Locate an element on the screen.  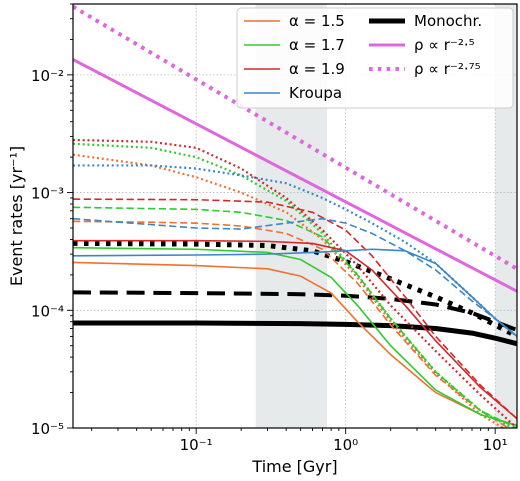
y-tick-label-2: 10⁻³ is located at coordinates (47, 194).